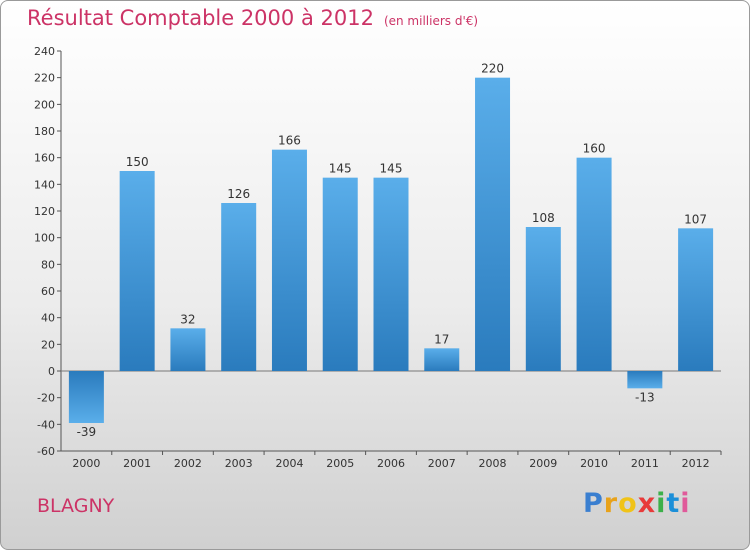 The width and height of the screenshot is (750, 550). I want to click on x-tick-label-2006: 2006, so click(391, 463).